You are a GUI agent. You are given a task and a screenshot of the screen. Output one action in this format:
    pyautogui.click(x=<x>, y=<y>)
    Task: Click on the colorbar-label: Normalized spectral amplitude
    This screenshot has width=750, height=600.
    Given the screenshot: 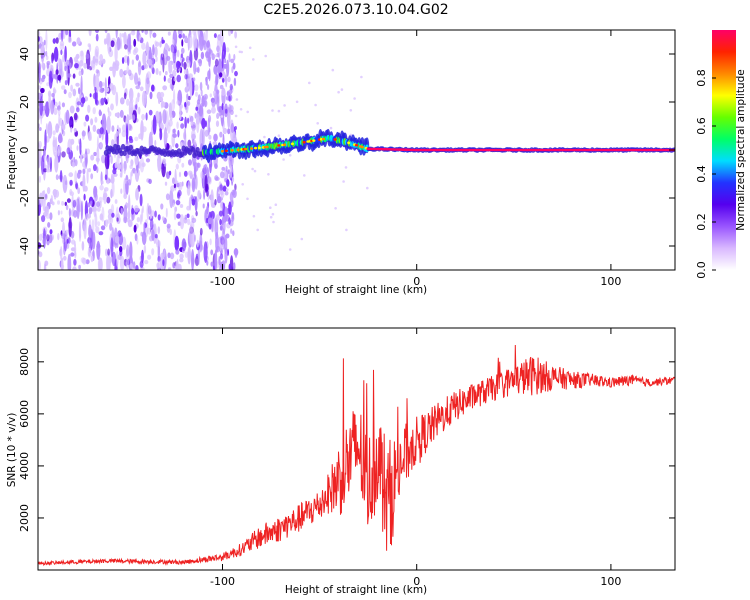 What is the action you would take?
    pyautogui.click(x=741, y=149)
    